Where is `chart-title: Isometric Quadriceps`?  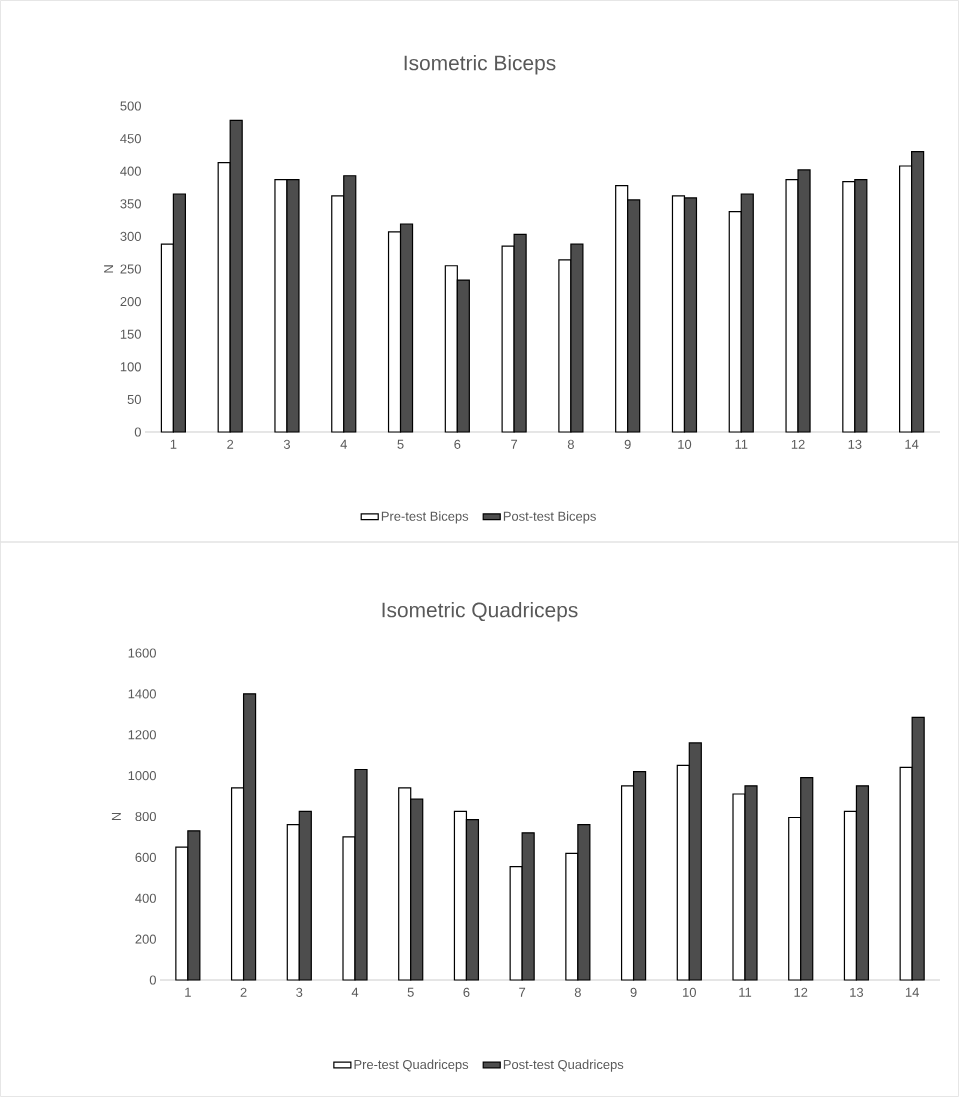 chart-title: Isometric Quadriceps is located at coordinates (480, 612).